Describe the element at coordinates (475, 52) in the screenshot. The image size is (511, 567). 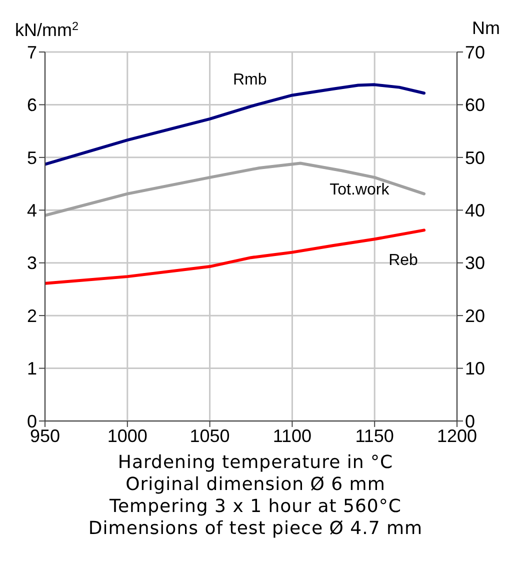
I see `y2-tick-label: 70` at that location.